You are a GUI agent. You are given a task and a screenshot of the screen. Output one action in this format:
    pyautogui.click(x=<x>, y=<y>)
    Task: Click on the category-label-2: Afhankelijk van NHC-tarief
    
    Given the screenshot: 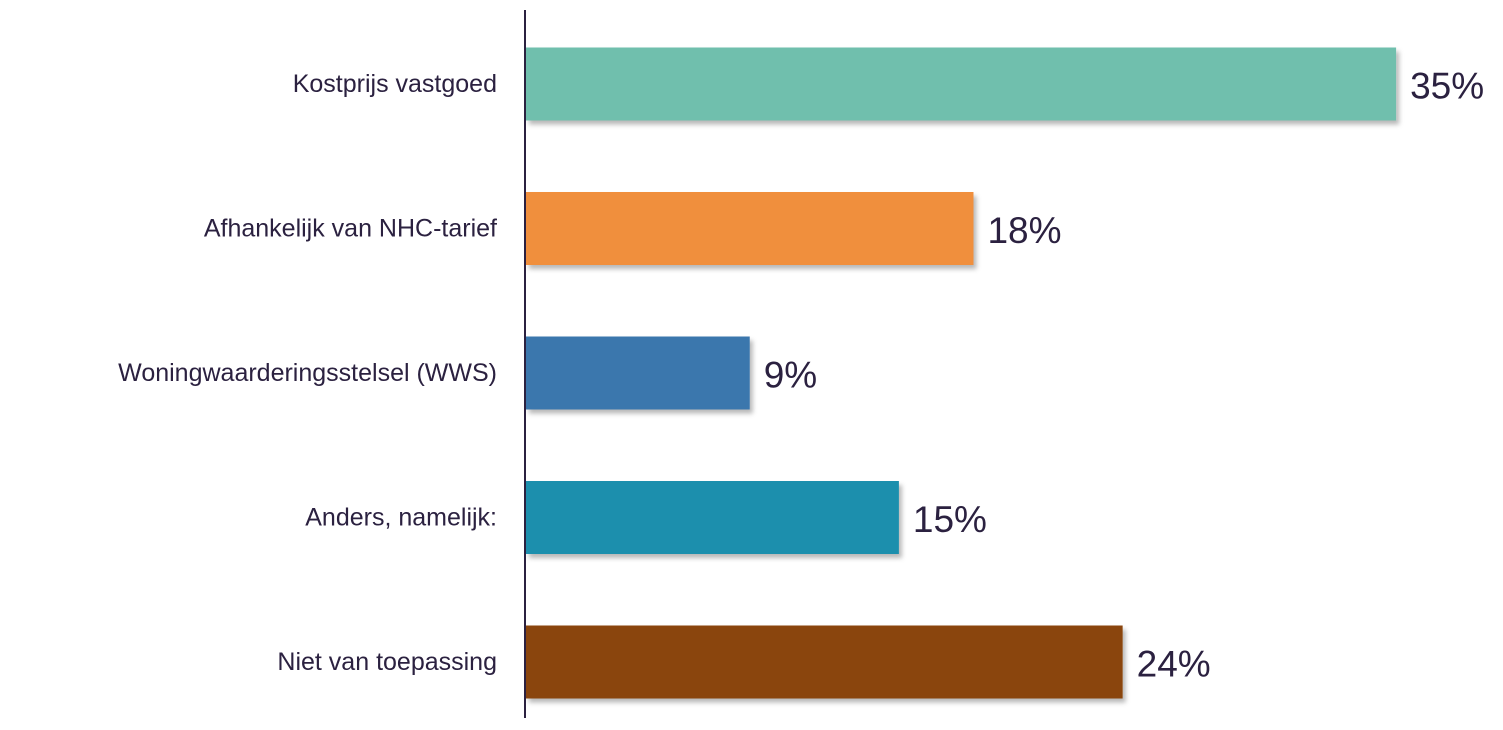 What is the action you would take?
    pyautogui.click(x=350, y=229)
    